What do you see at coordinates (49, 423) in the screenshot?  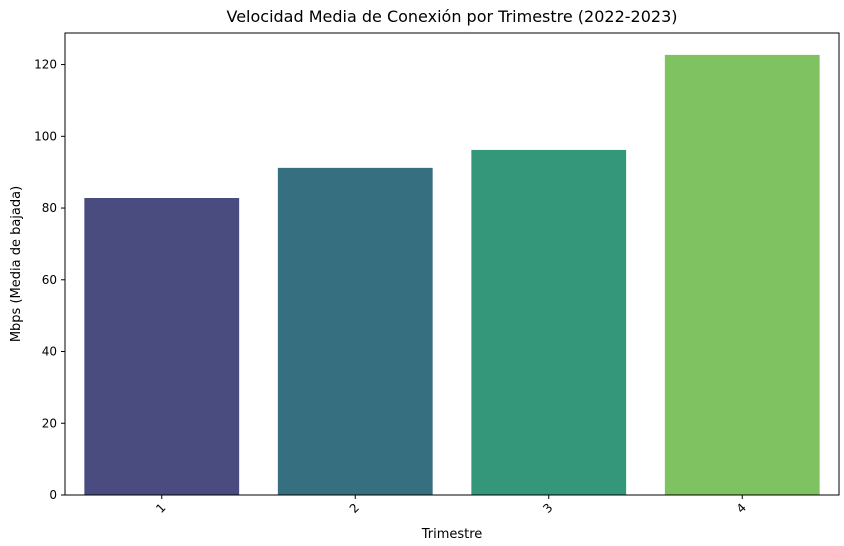 I see `y-tick-label: 20` at bounding box center [49, 423].